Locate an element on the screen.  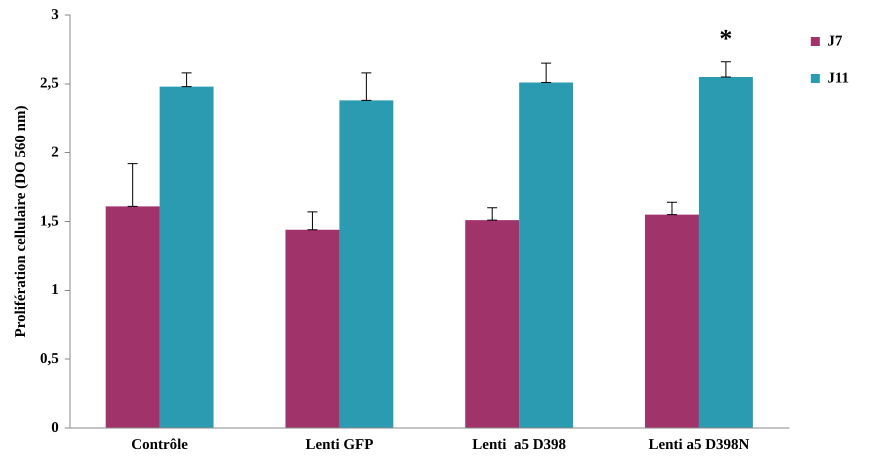
y-tick-label: 3 is located at coordinates (55, 14).